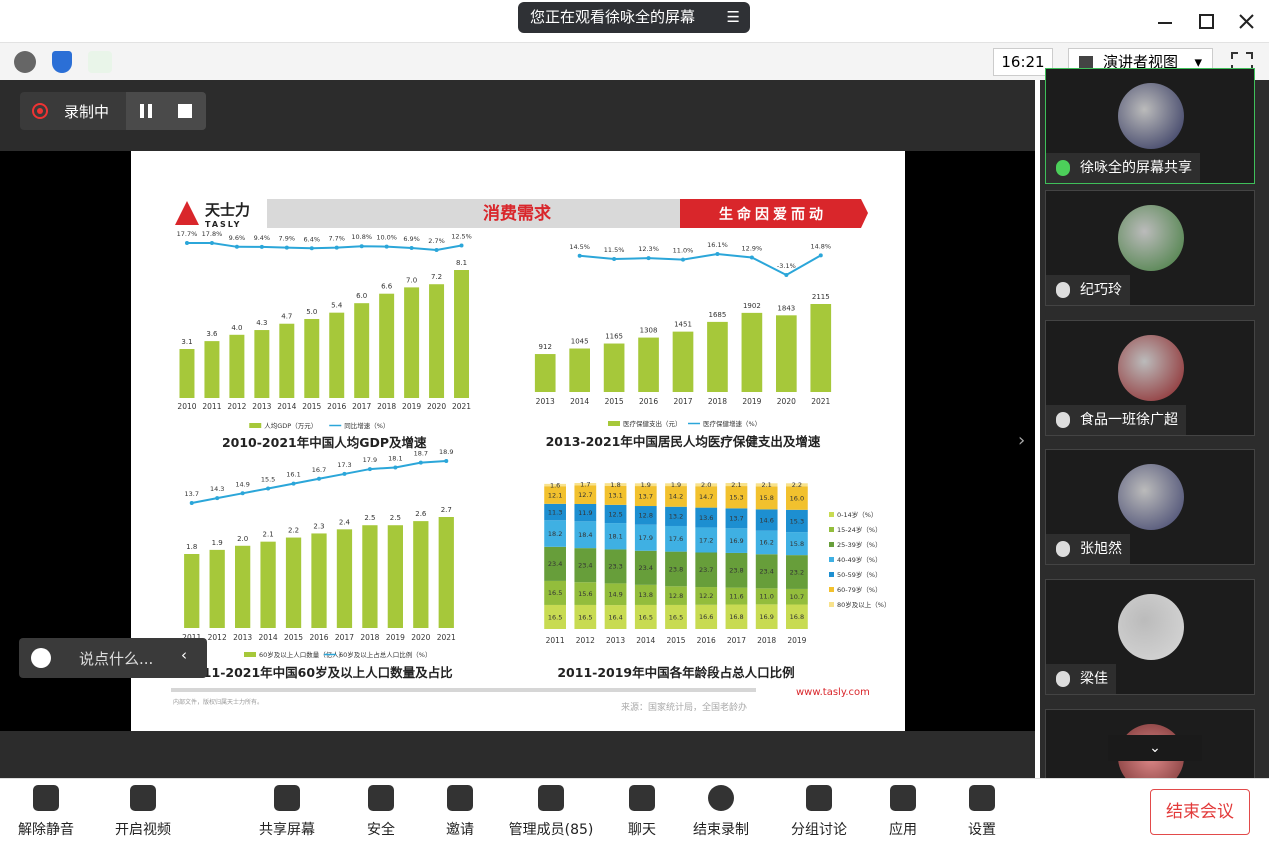 The height and width of the screenshot is (847, 1269). What do you see at coordinates (1150, 248) in the screenshot?
I see `participant-tile: 纪巧玲` at bounding box center [1150, 248].